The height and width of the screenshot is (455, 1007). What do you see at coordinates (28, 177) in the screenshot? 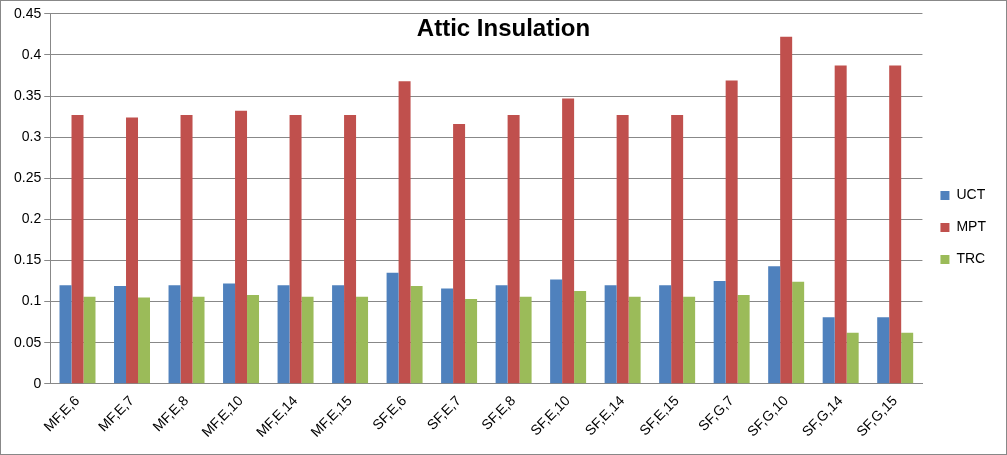
I see `y-tick-label: 0.25` at bounding box center [28, 177].